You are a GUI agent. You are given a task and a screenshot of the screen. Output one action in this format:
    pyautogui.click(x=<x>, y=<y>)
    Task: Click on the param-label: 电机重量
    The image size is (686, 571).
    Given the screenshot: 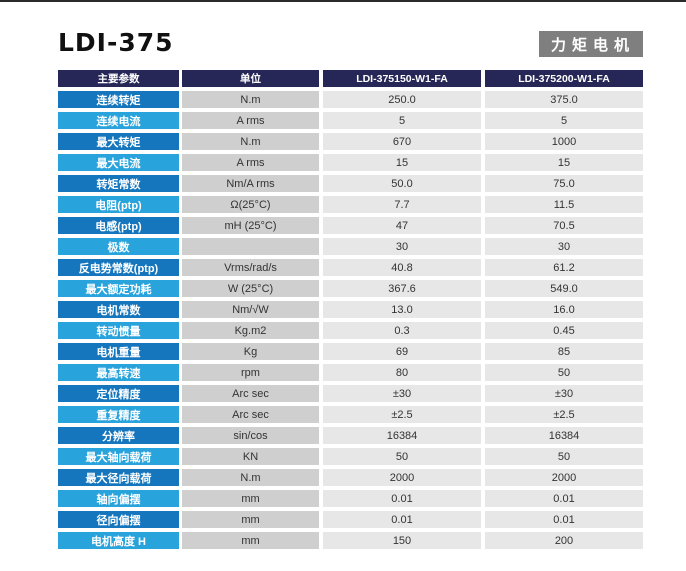 What is the action you would take?
    pyautogui.click(x=118, y=351)
    